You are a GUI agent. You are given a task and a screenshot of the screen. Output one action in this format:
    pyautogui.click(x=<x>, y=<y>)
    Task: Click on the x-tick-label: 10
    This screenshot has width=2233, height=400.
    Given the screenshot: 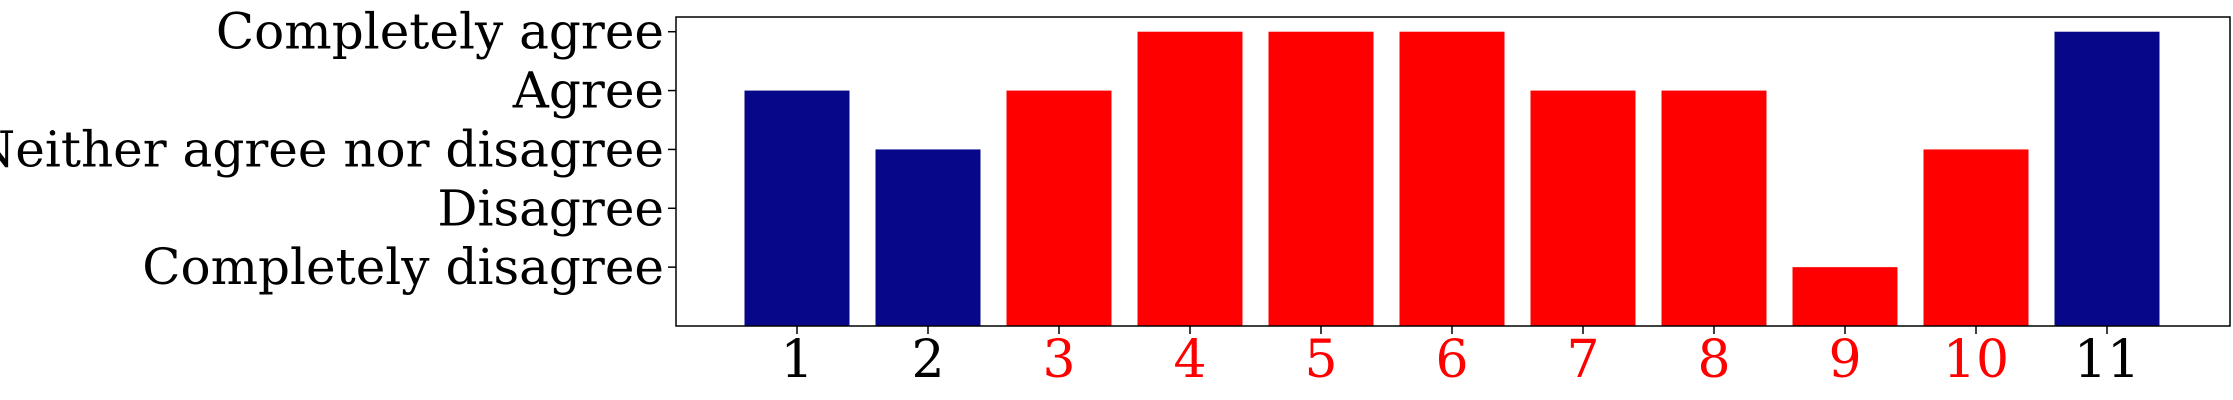 What is the action you would take?
    pyautogui.click(x=1976, y=360)
    